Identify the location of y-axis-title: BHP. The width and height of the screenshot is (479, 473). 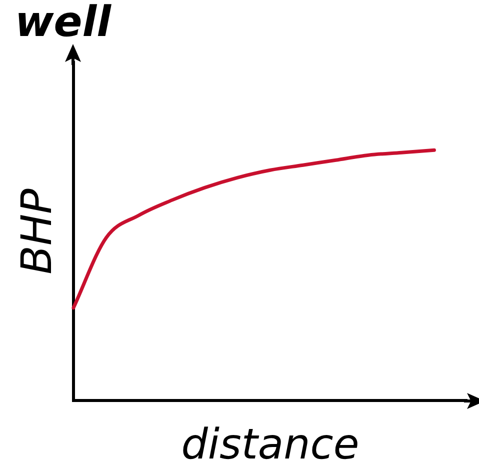
(37, 231).